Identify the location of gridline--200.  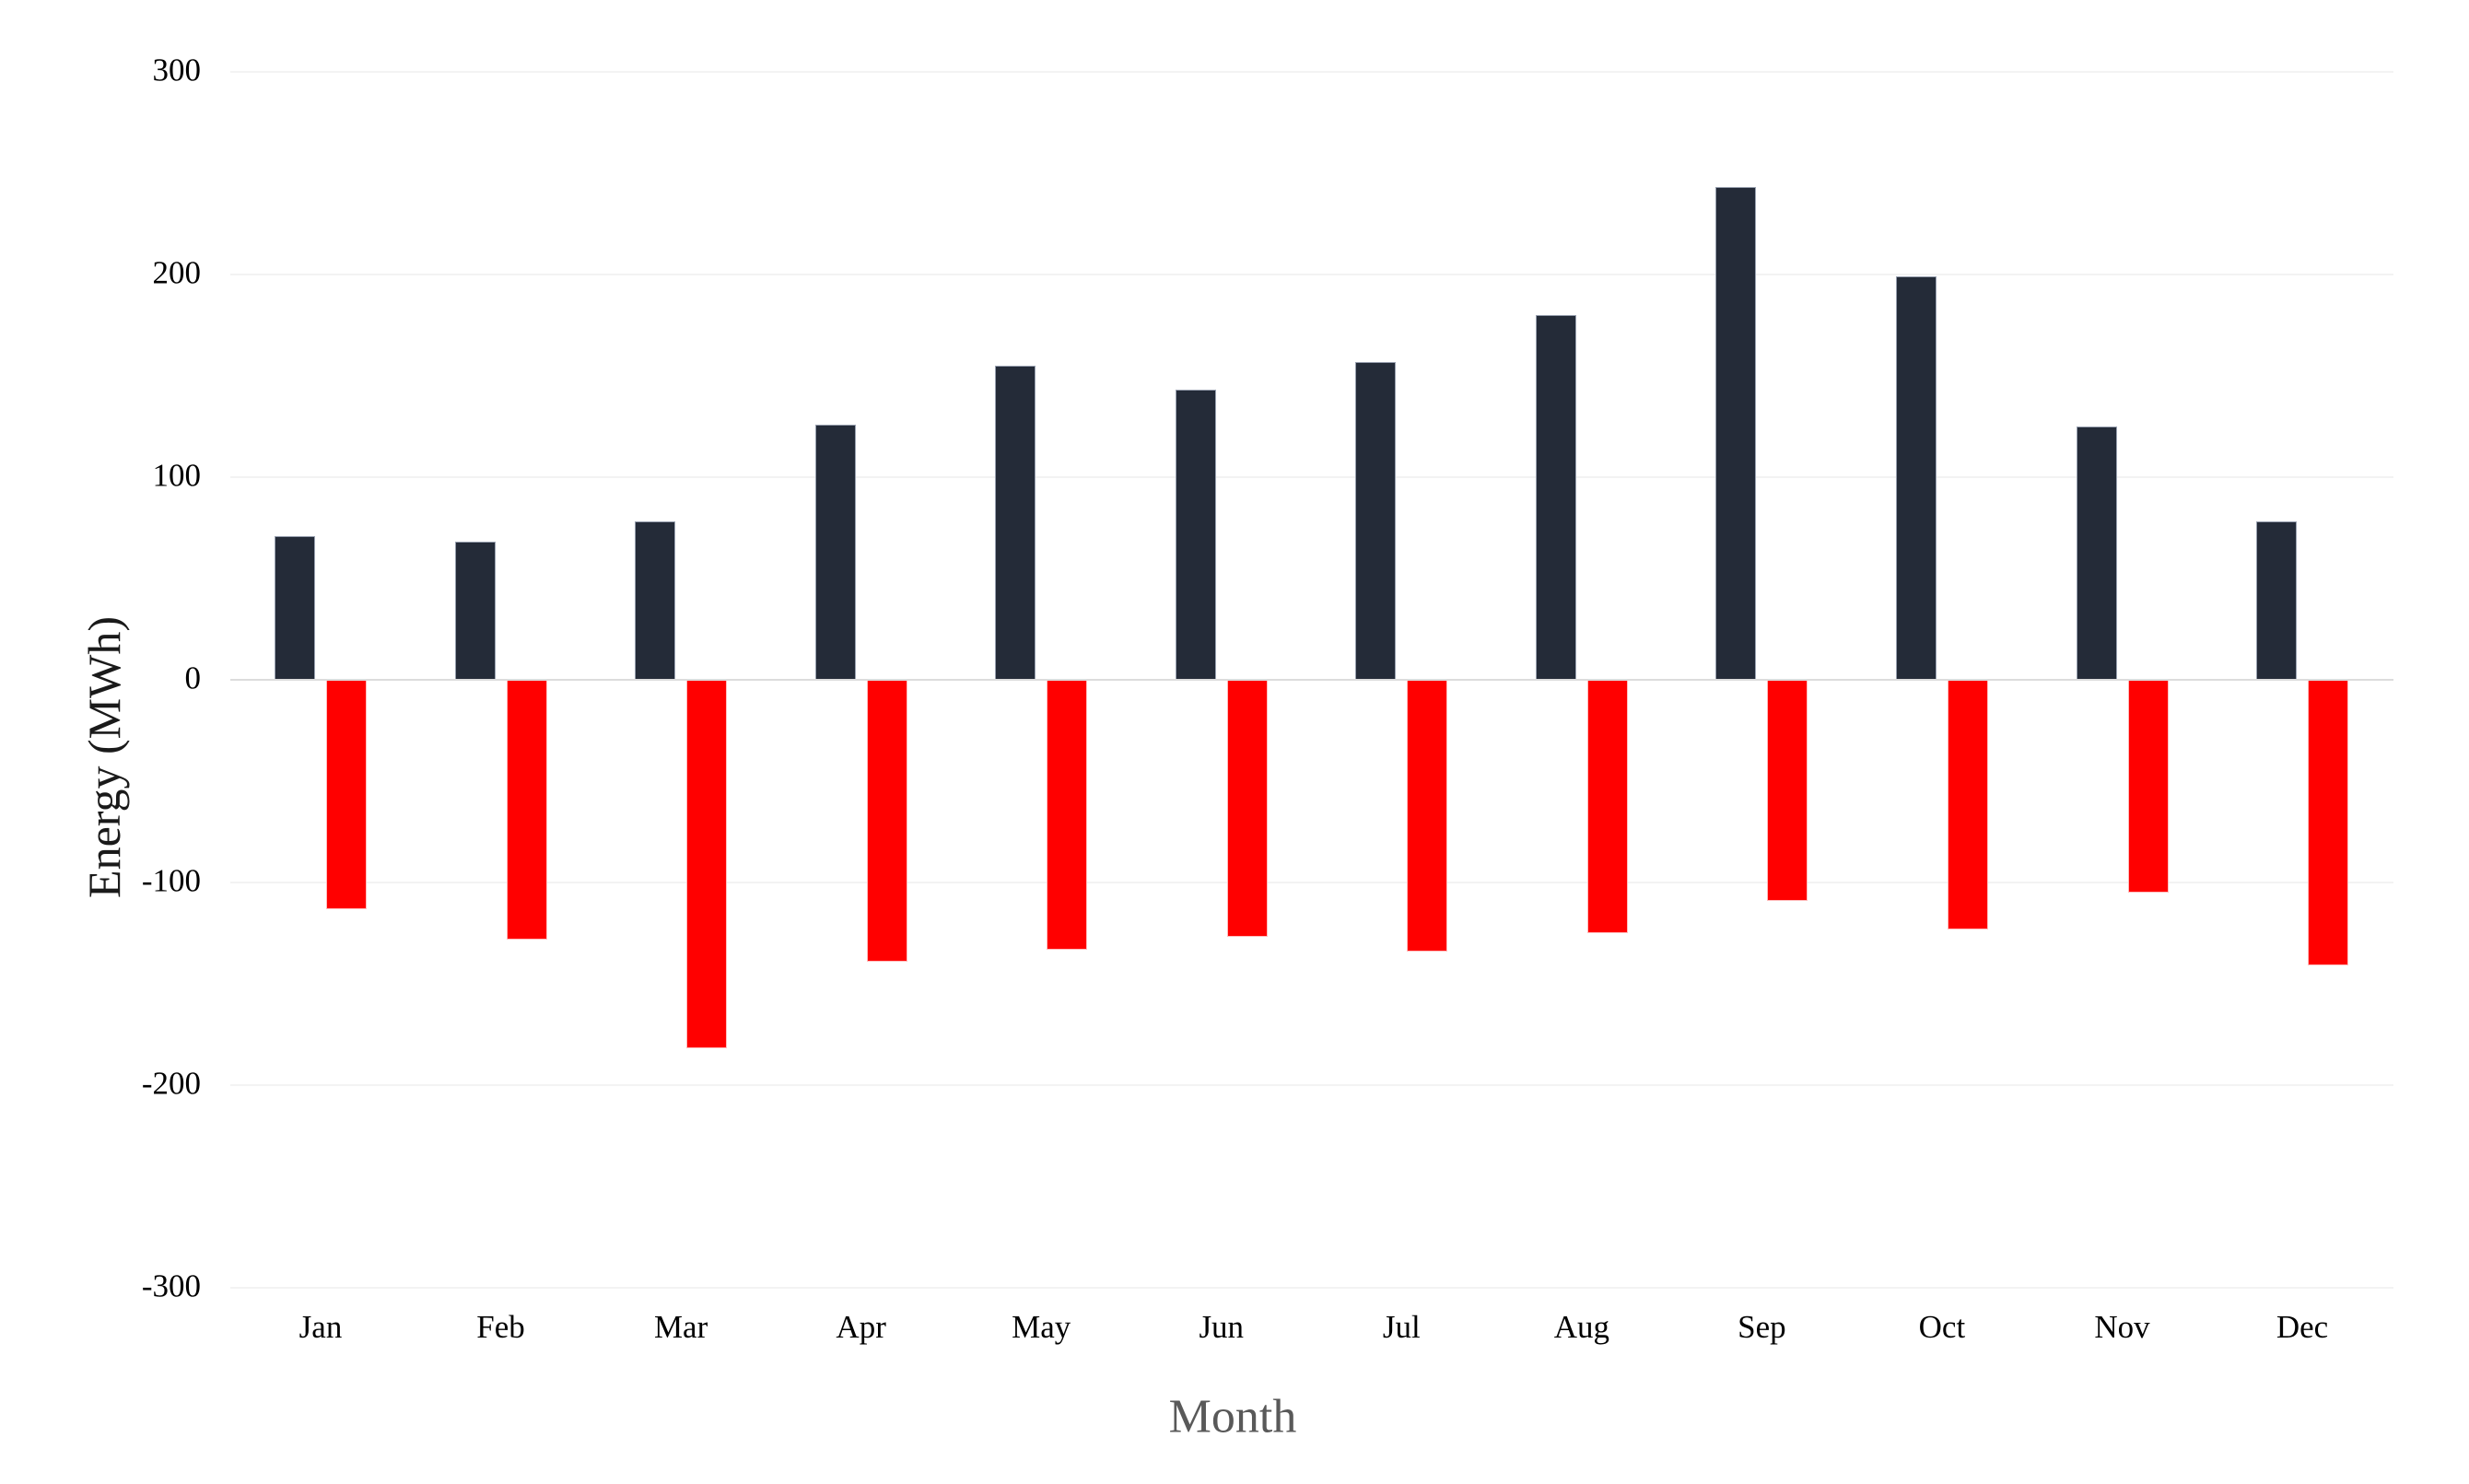
(1311, 1085).